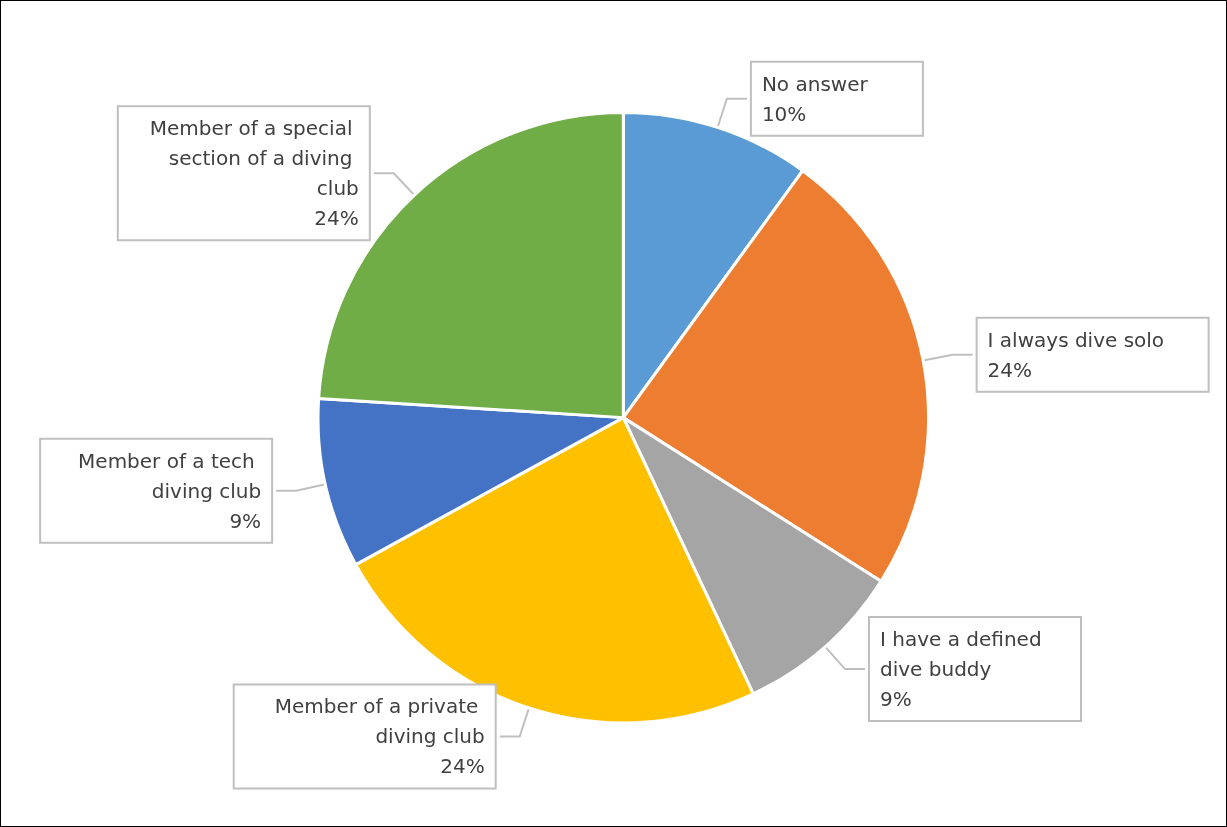 Image resolution: width=1227 pixels, height=827 pixels. What do you see at coordinates (784, 113) in the screenshot?
I see `data-label: 10%` at bounding box center [784, 113].